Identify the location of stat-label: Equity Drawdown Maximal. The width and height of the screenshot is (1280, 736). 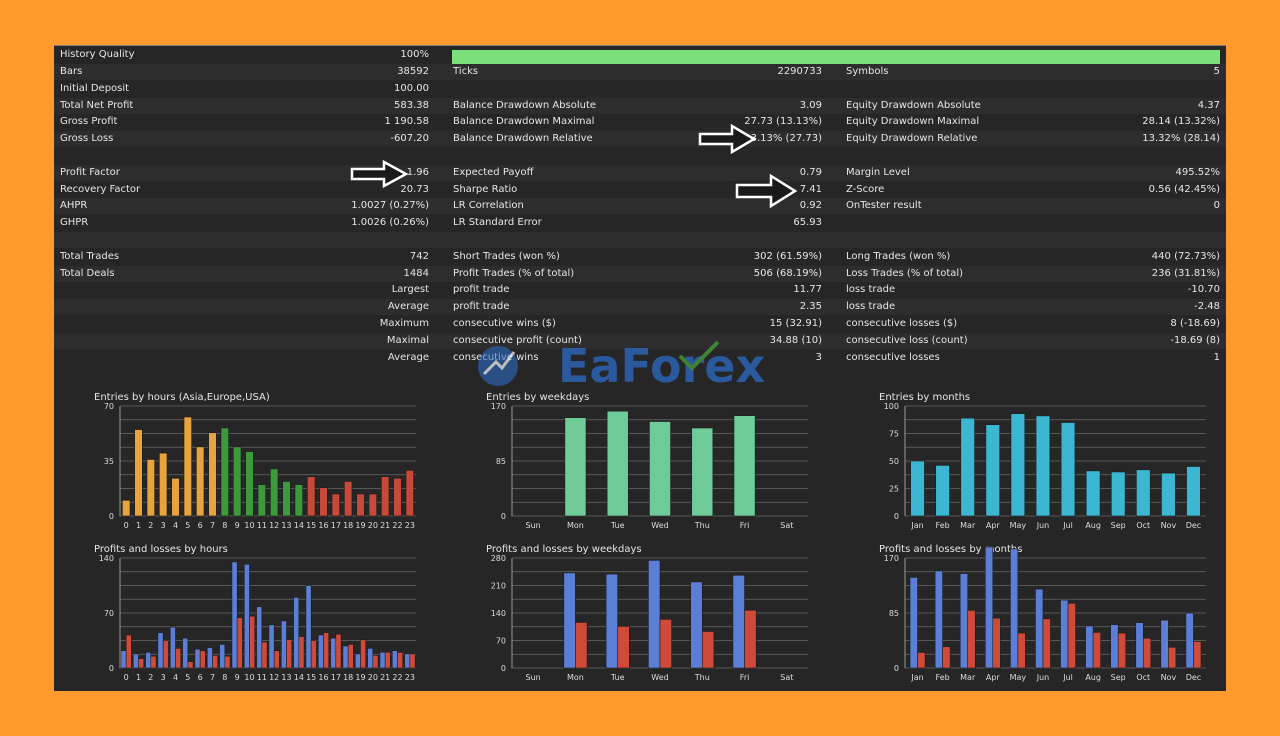
(913, 122).